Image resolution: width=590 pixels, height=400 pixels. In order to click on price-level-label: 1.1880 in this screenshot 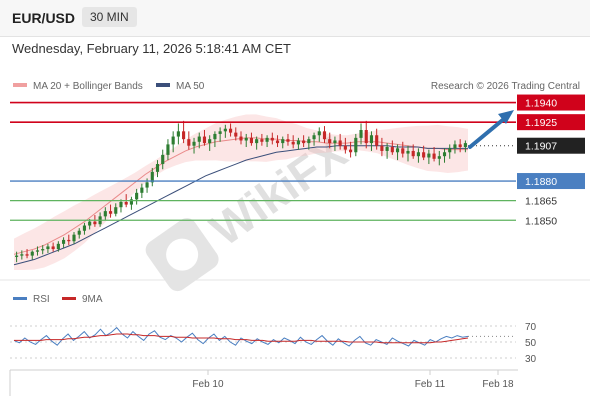, I will do `click(541, 182)`.